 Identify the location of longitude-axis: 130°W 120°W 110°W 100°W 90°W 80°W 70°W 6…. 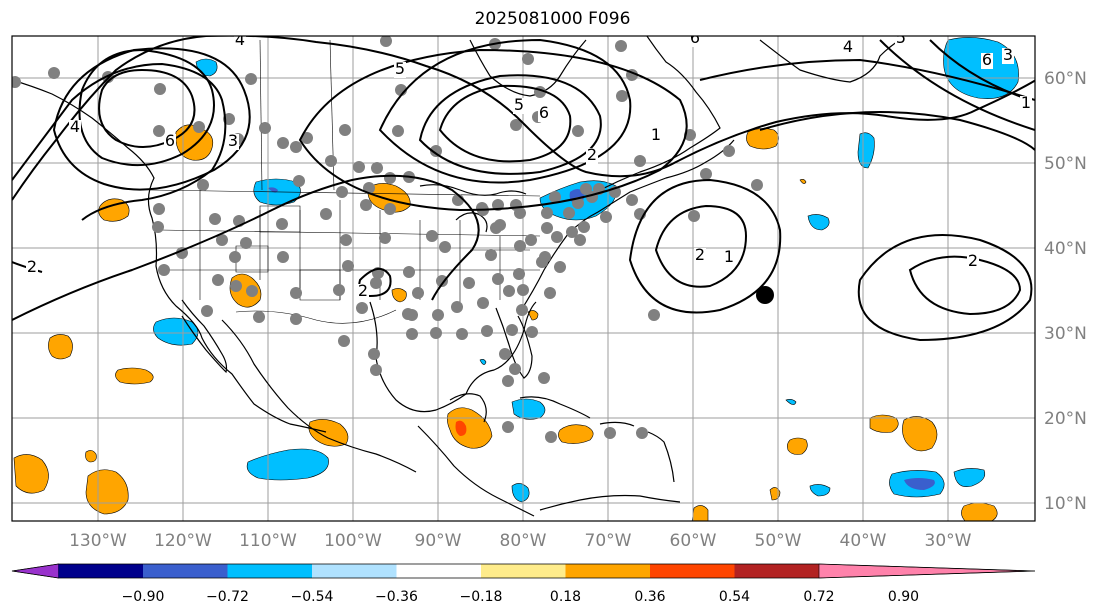
(520, 541).